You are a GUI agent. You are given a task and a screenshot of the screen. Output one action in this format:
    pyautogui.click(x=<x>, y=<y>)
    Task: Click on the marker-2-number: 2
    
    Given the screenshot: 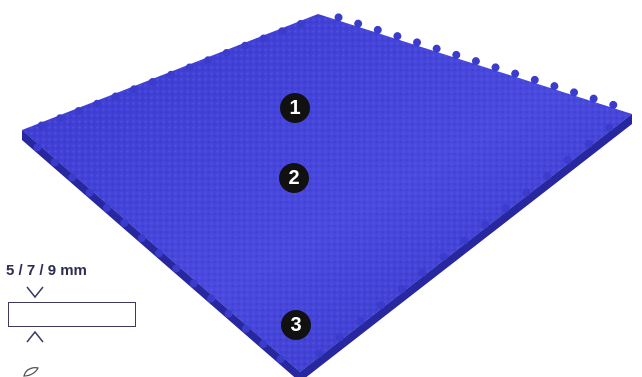 What is the action you would take?
    pyautogui.click(x=294, y=177)
    